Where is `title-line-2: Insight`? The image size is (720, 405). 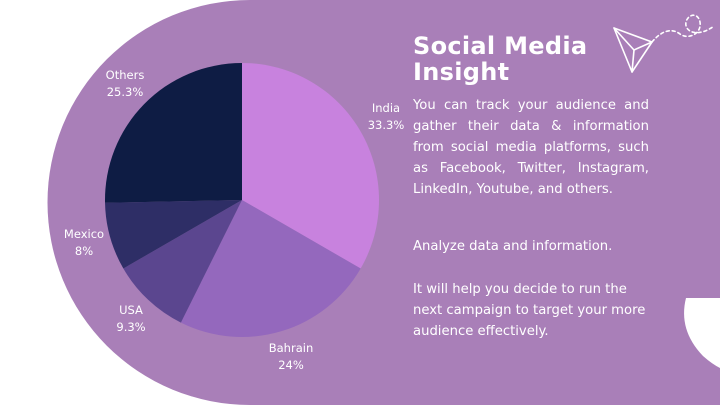 title-line-2: Insight is located at coordinates (461, 72).